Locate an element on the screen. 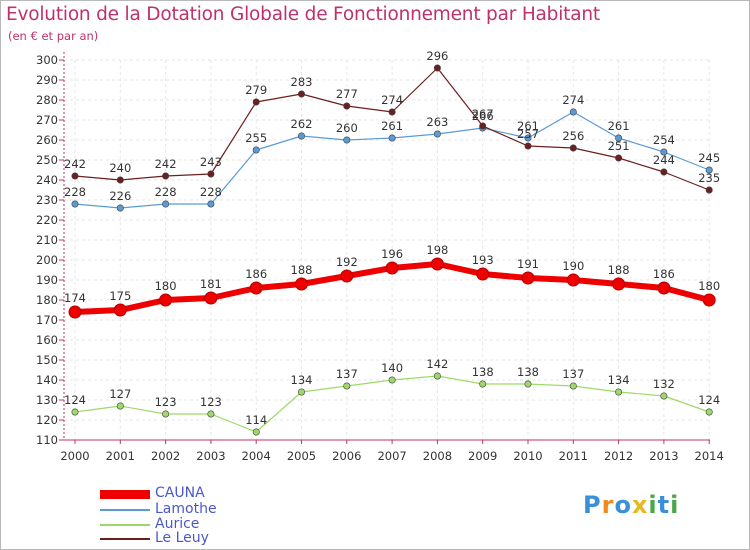 The image size is (750, 550). x-tick-label: 2003 is located at coordinates (210, 456).